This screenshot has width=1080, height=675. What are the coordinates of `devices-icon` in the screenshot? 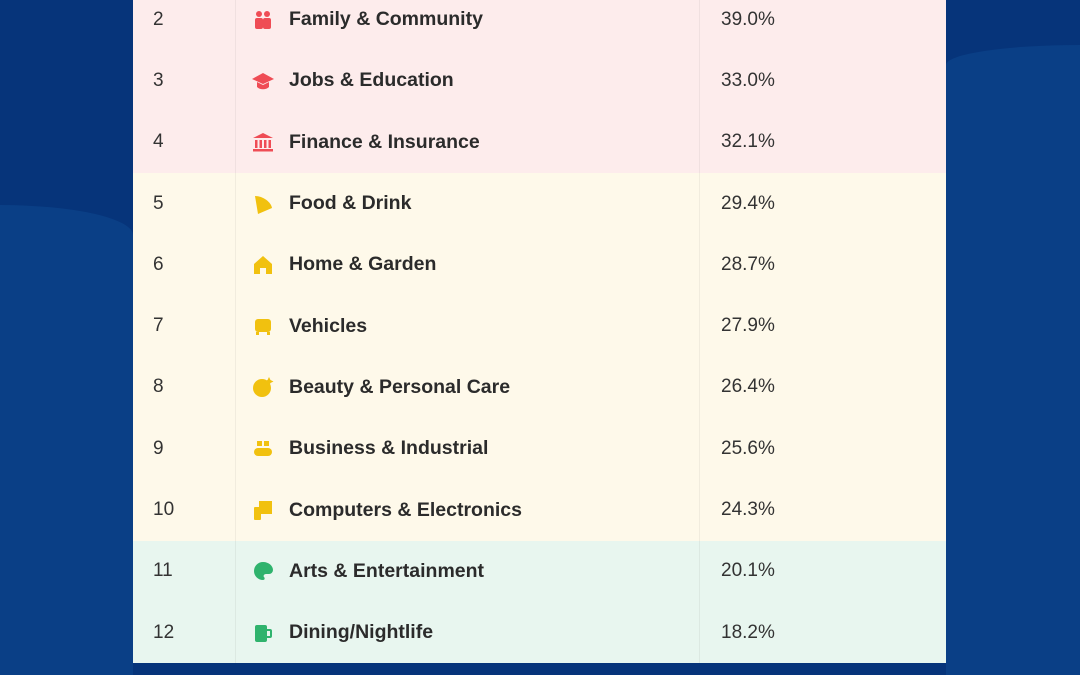 It's located at (263, 510).